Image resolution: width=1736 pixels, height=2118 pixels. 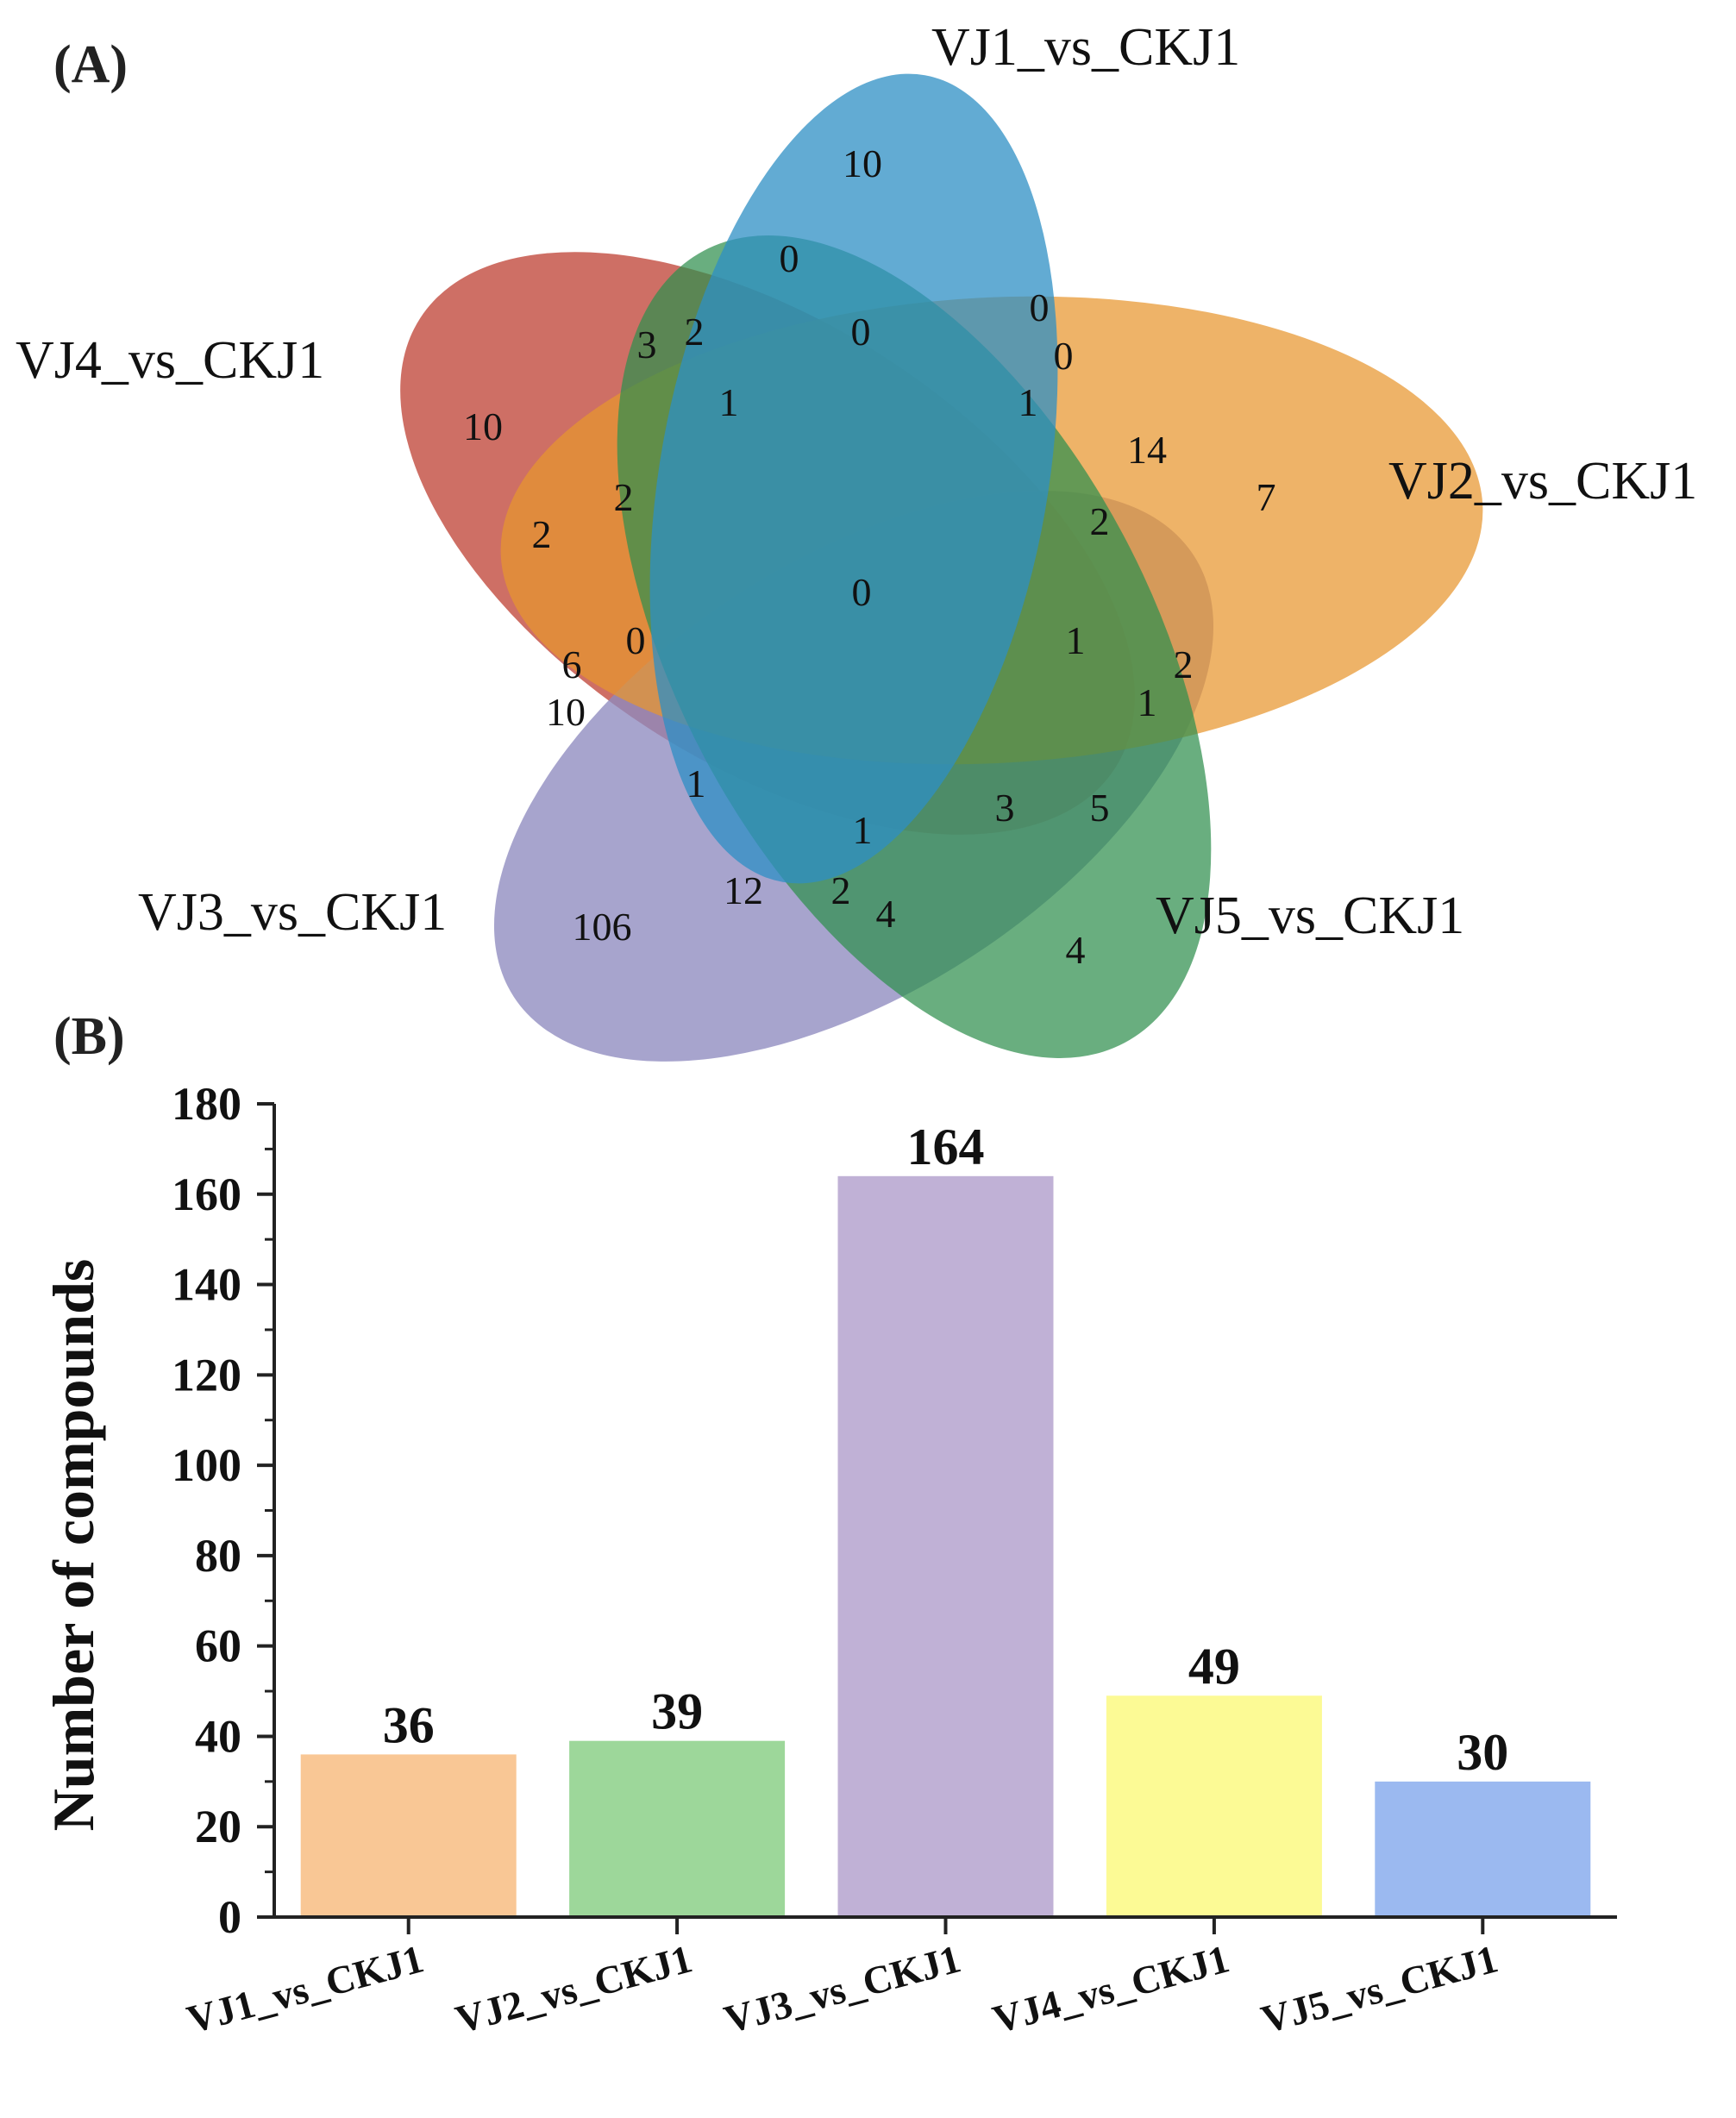 I want to click on panel-a-label: (A), so click(x=90, y=64).